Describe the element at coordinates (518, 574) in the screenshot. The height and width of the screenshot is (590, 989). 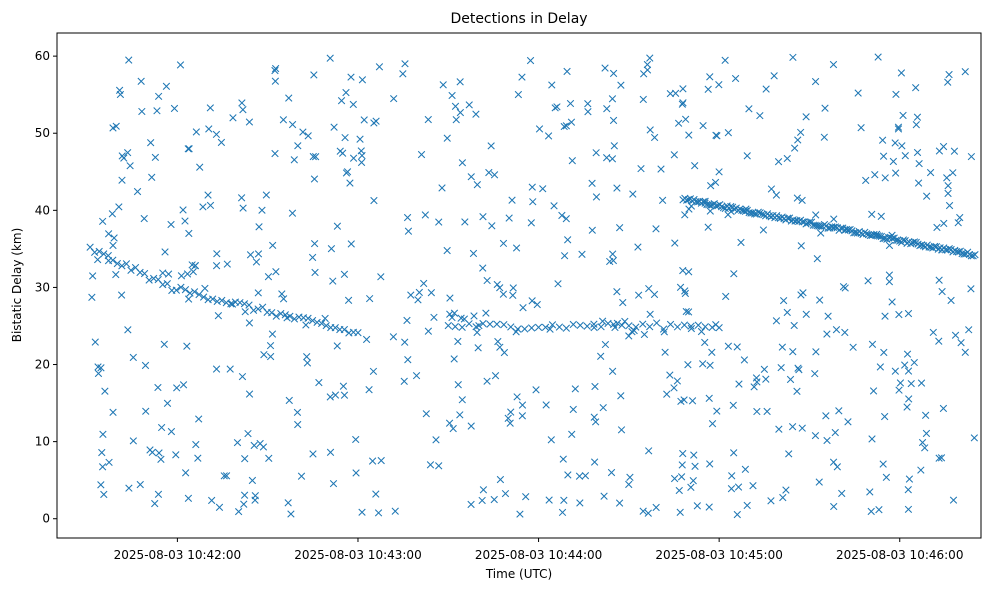
I see `x-axis-label: Time (UTC)` at that location.